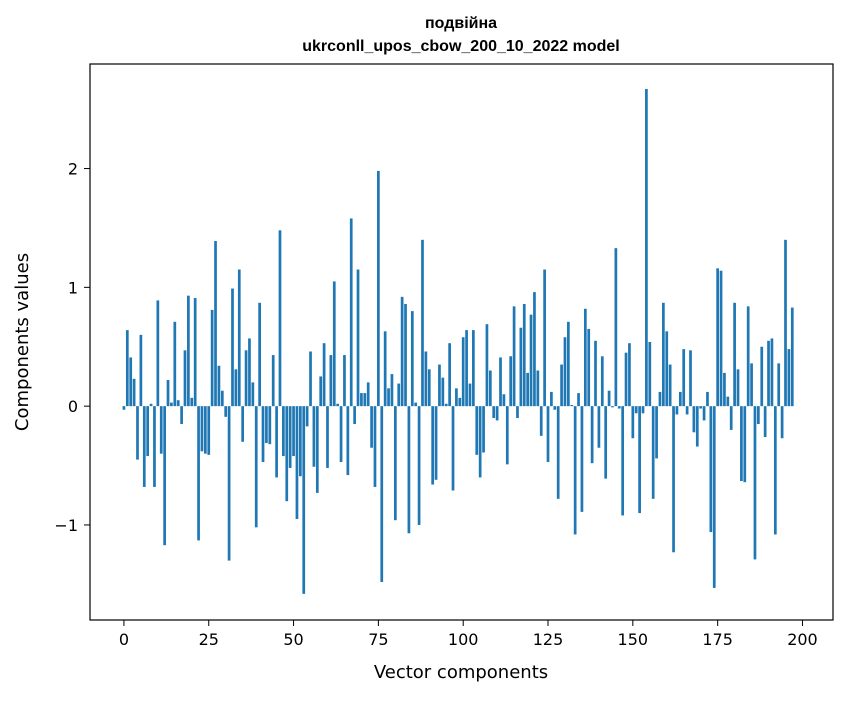 This screenshot has height=701, width=847. What do you see at coordinates (209, 639) in the screenshot?
I see `x-tick-label: 25` at bounding box center [209, 639].